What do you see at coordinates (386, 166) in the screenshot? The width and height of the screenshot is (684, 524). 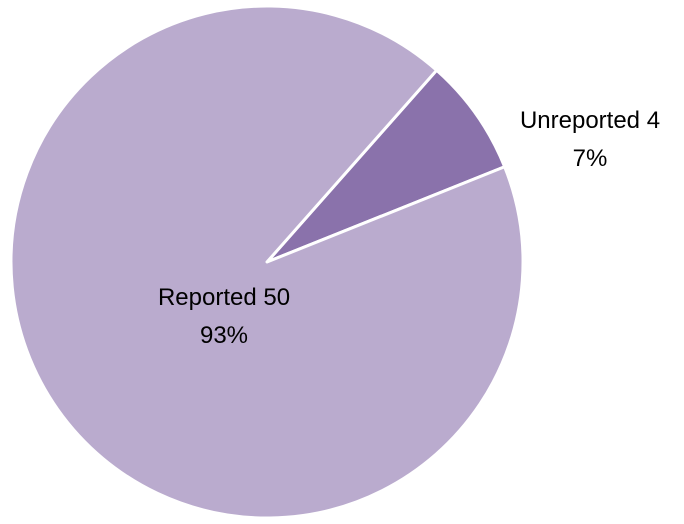 I see `pie-slice-unreported` at bounding box center [386, 166].